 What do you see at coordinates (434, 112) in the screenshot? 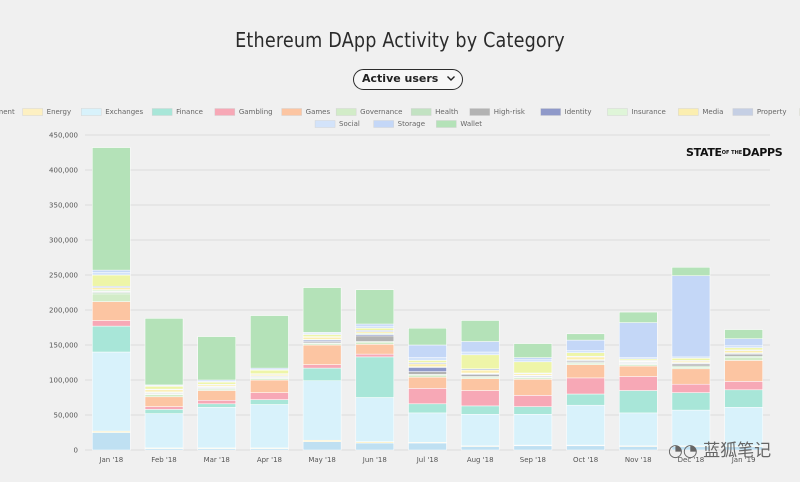
I see `legend-item: Health` at bounding box center [434, 112].